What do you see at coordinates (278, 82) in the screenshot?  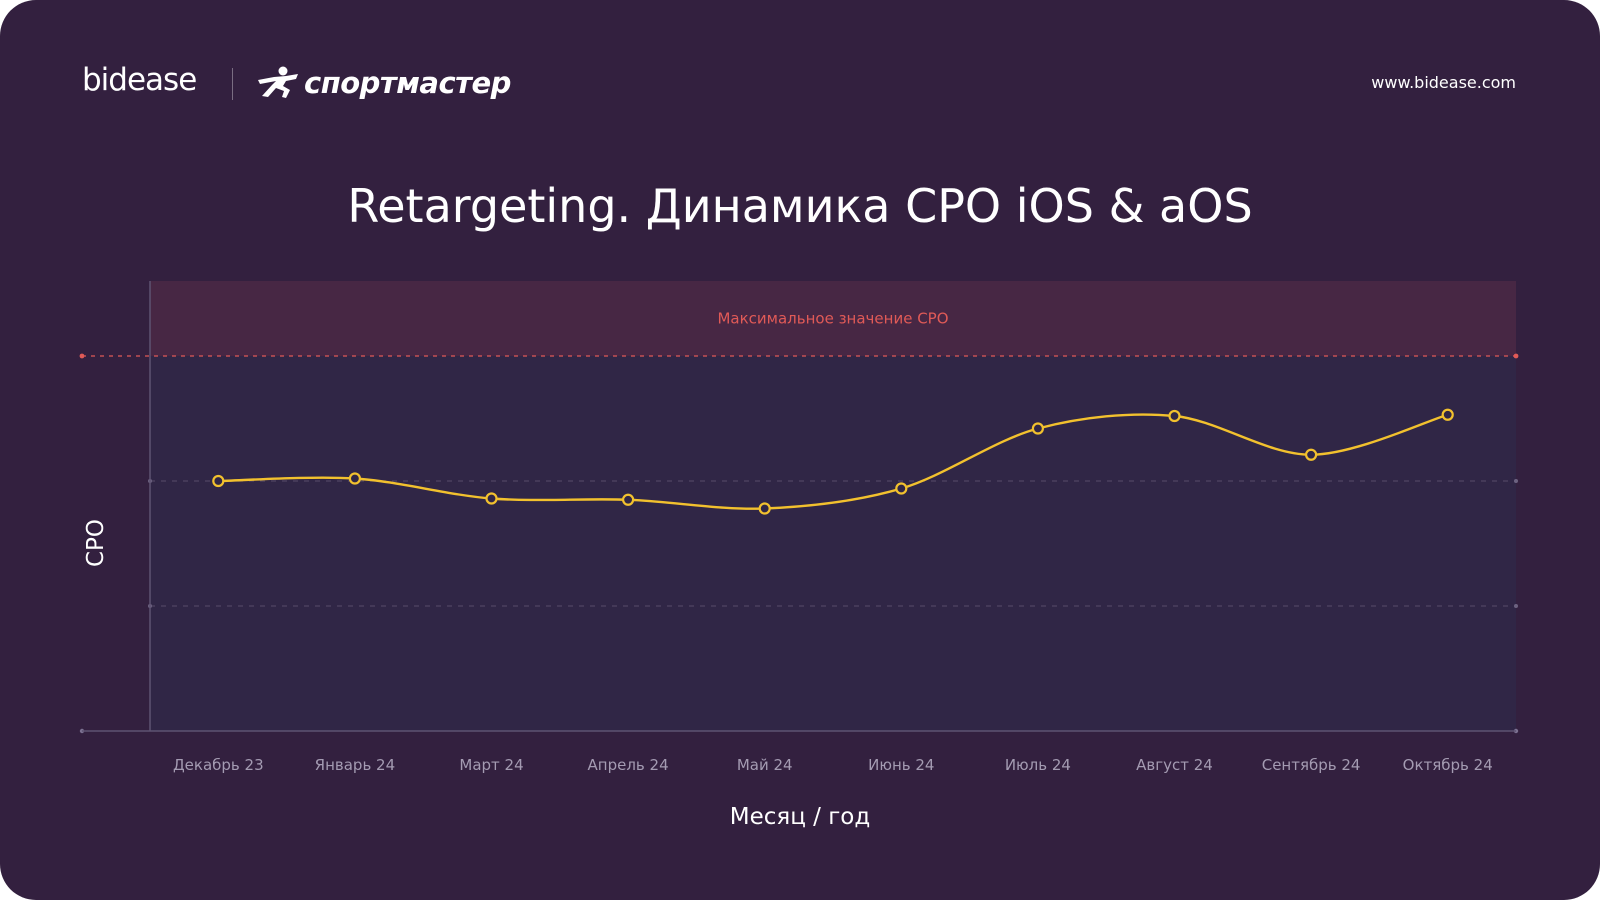 I see `running-man-icon` at bounding box center [278, 82].